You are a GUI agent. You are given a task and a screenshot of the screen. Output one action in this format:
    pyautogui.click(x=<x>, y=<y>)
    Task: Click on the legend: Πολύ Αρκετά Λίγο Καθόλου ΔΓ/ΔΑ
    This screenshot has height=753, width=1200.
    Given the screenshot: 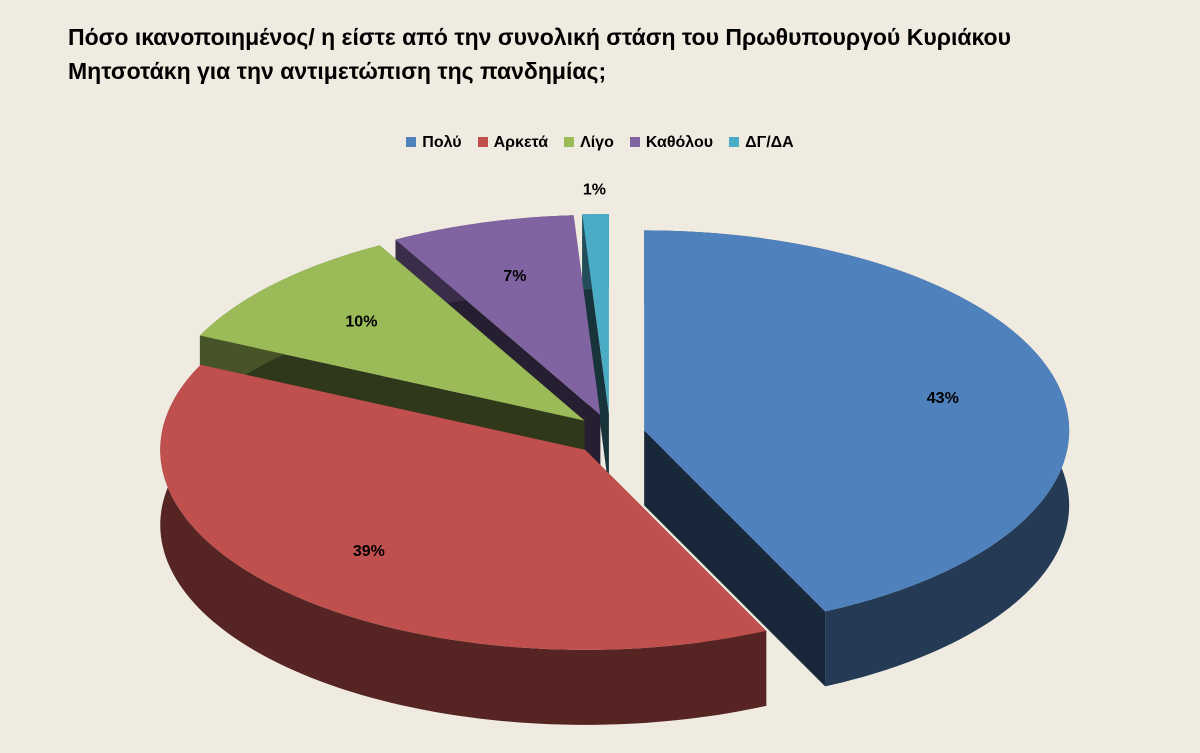 What is the action you would take?
    pyautogui.click(x=600, y=143)
    